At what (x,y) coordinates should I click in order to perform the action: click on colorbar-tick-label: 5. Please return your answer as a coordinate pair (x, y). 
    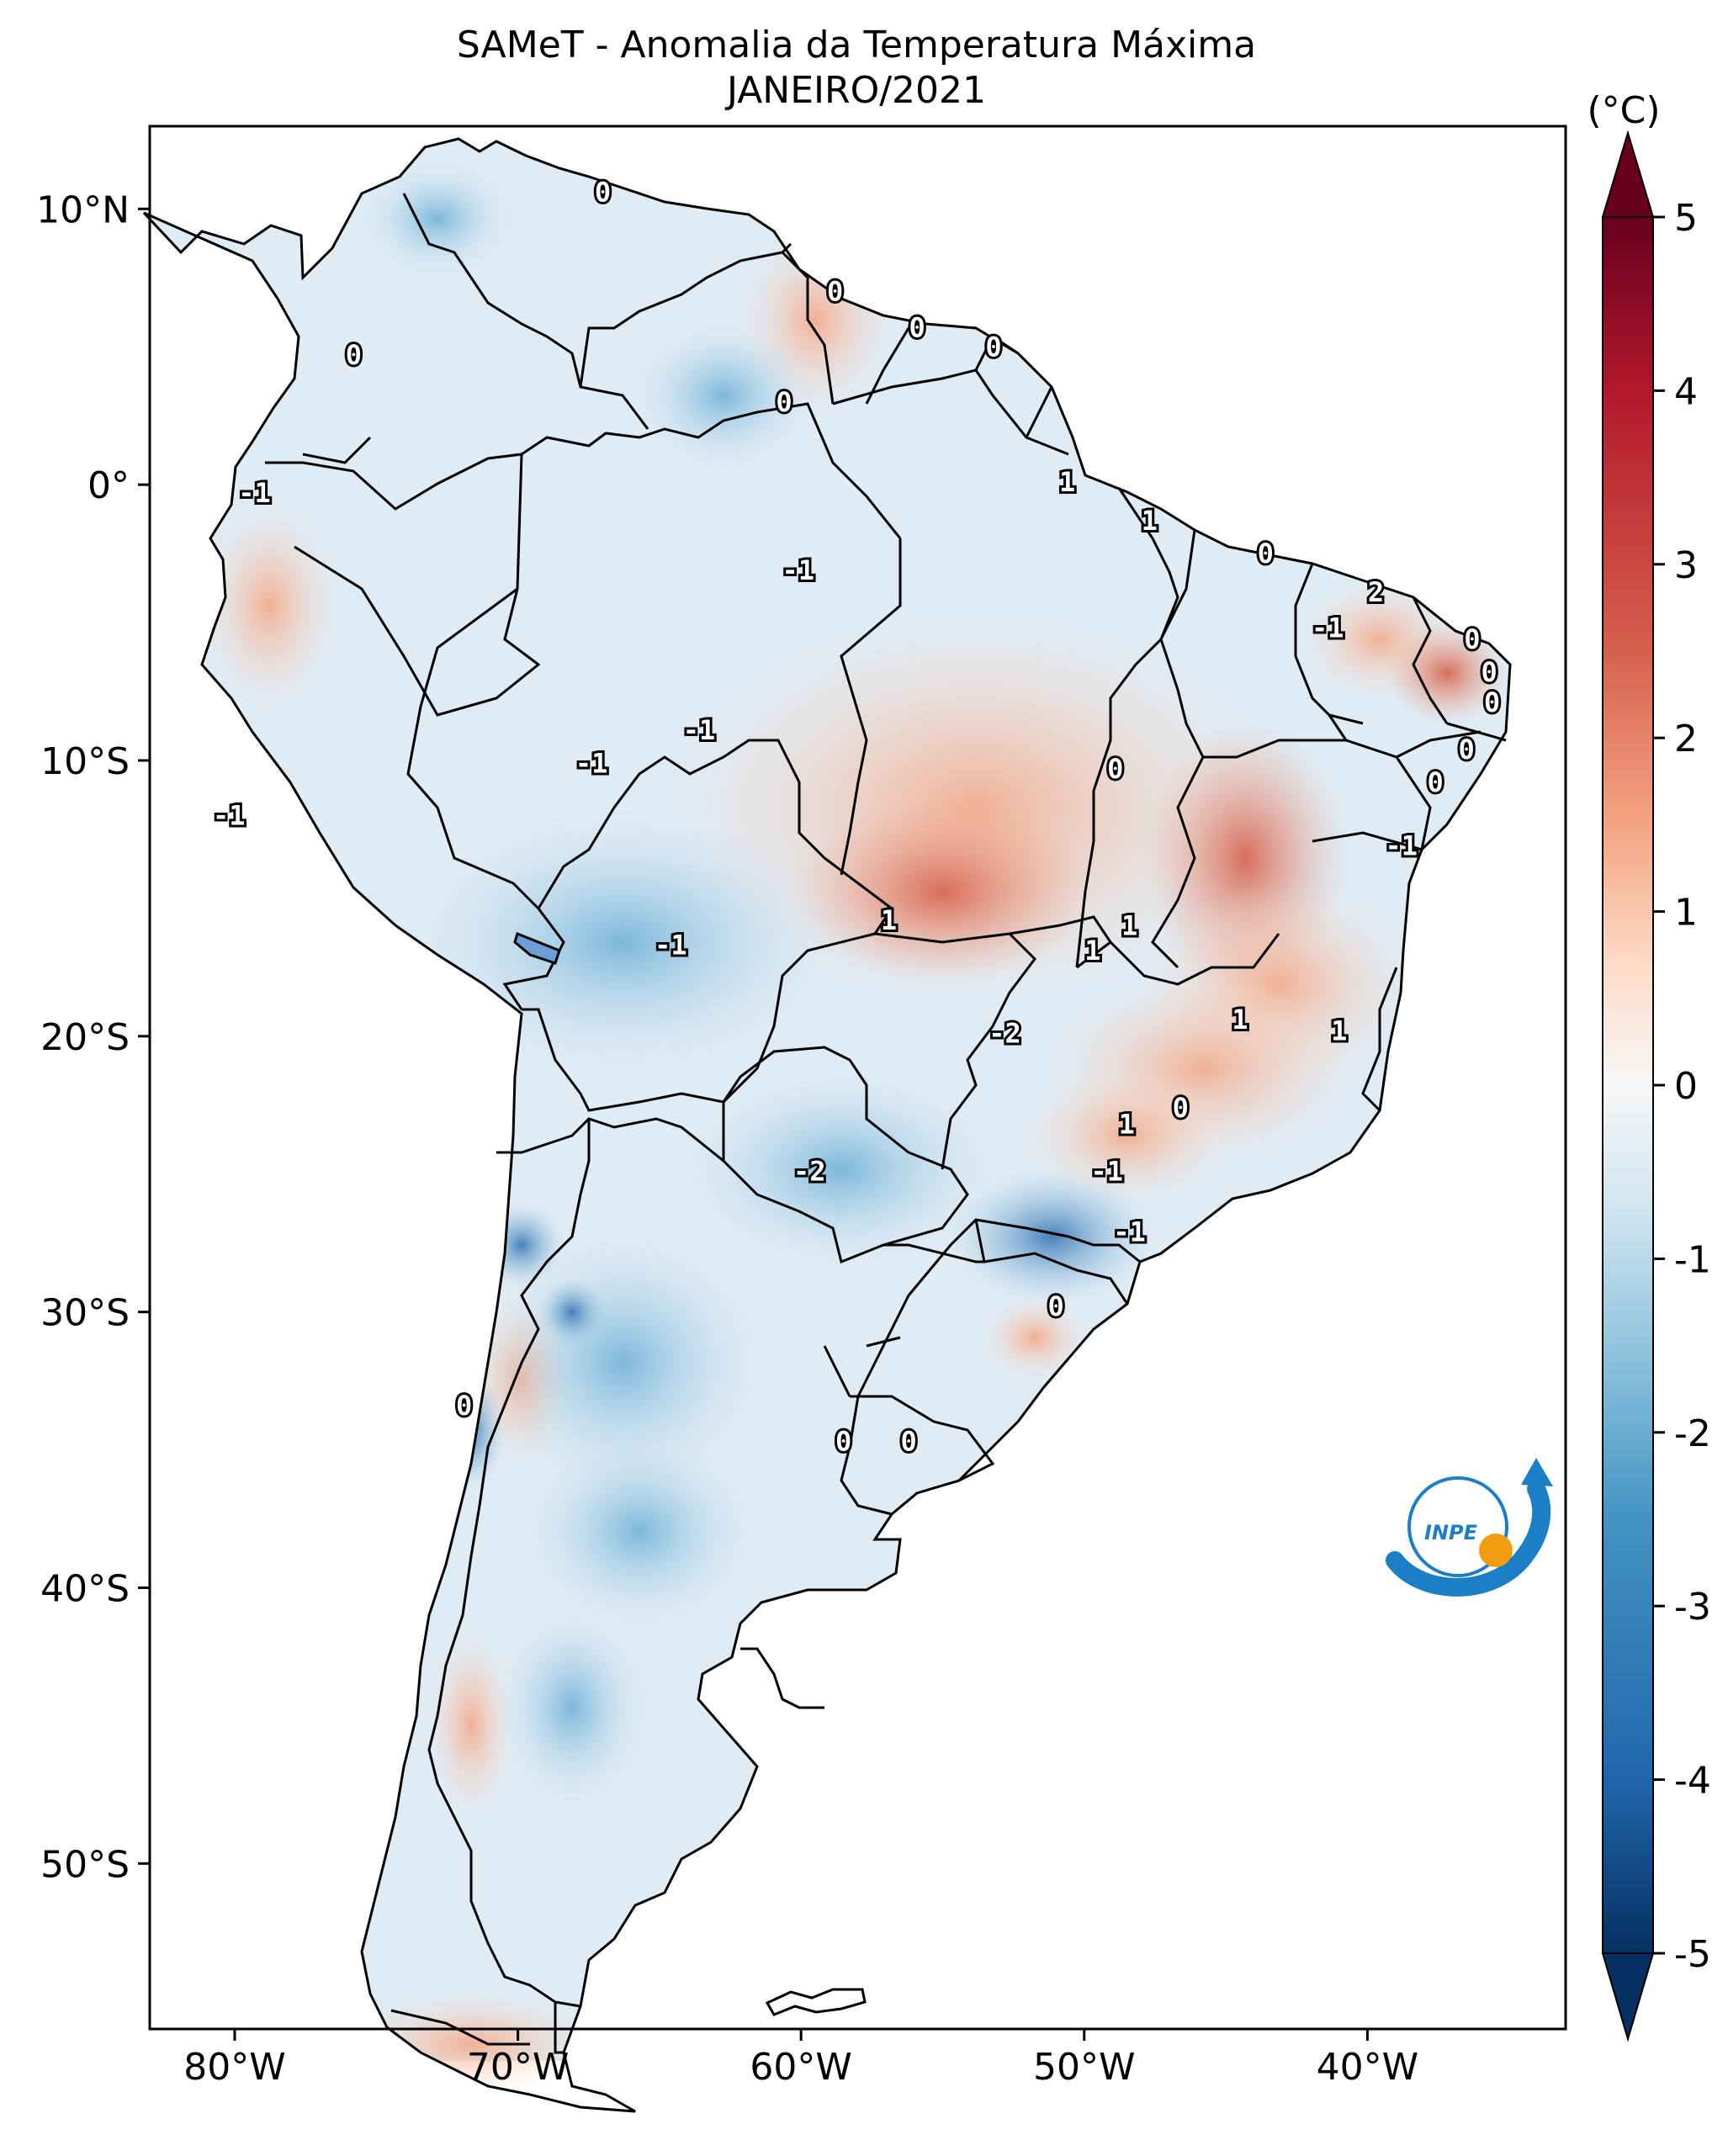
    Looking at the image, I should click on (1686, 218).